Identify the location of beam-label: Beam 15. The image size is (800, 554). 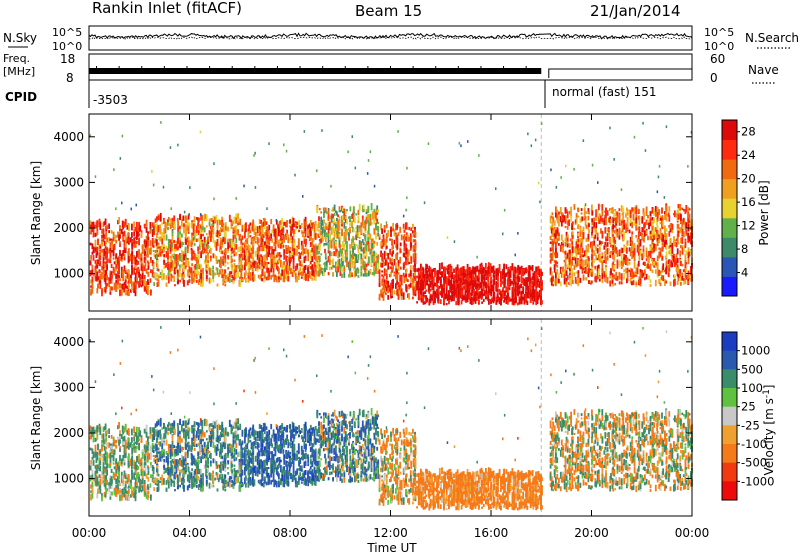
(388, 11).